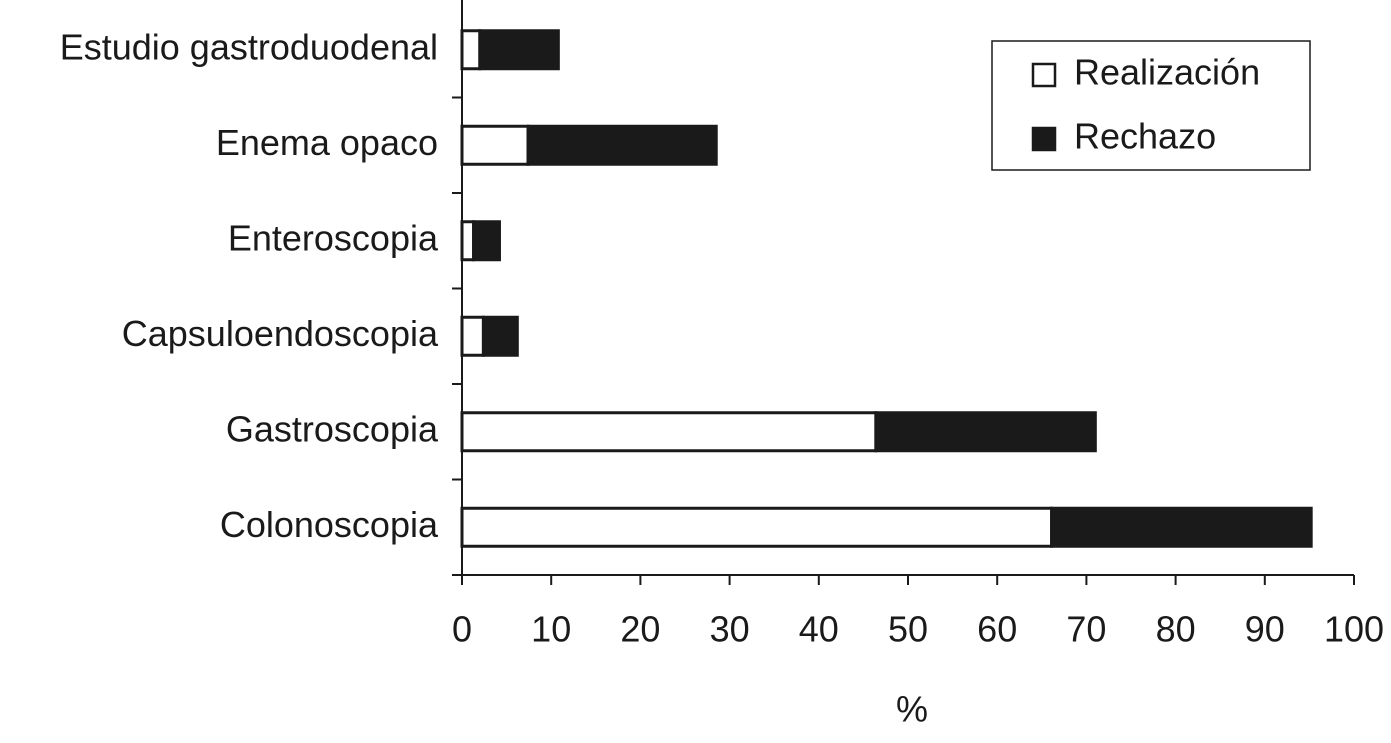 Image resolution: width=1391 pixels, height=743 pixels. What do you see at coordinates (1145, 136) in the screenshot?
I see `legend-label: Rechazo` at bounding box center [1145, 136].